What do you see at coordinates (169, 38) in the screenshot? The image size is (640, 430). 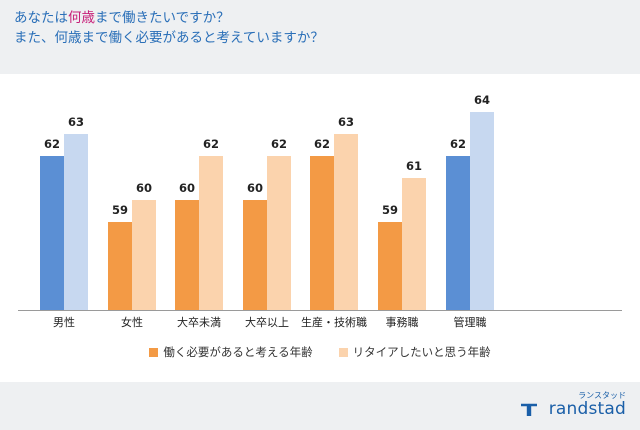 I see `title-line-2: また、何歳まで働く必要があると考えていますか？` at bounding box center [169, 38].